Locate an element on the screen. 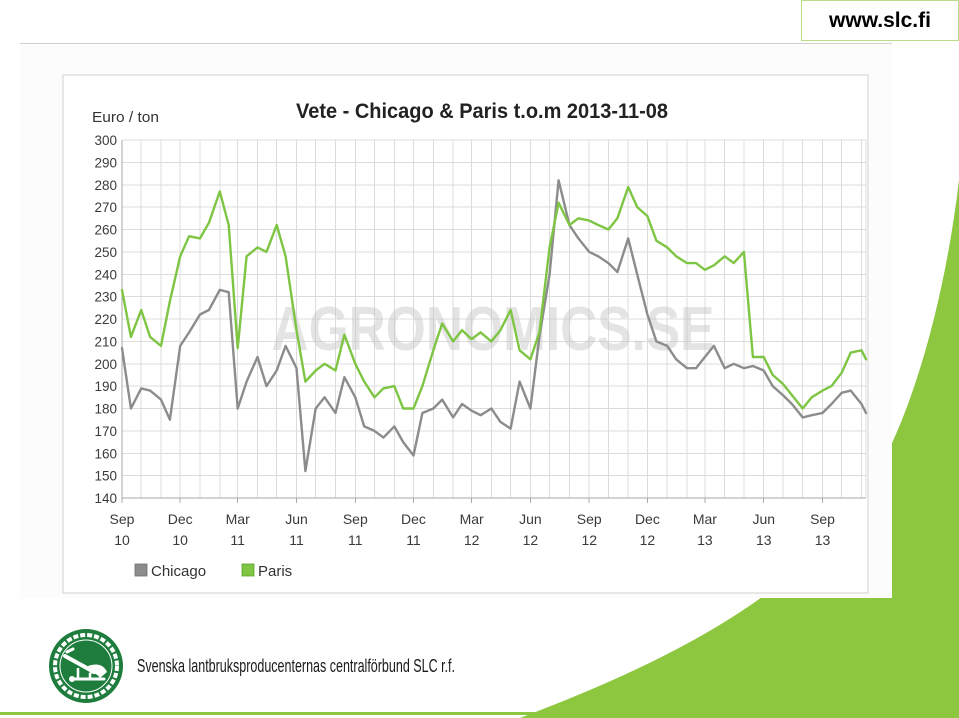 Image resolution: width=959 pixels, height=718 pixels. legend-item-chicago: Chicago is located at coordinates (170, 571).